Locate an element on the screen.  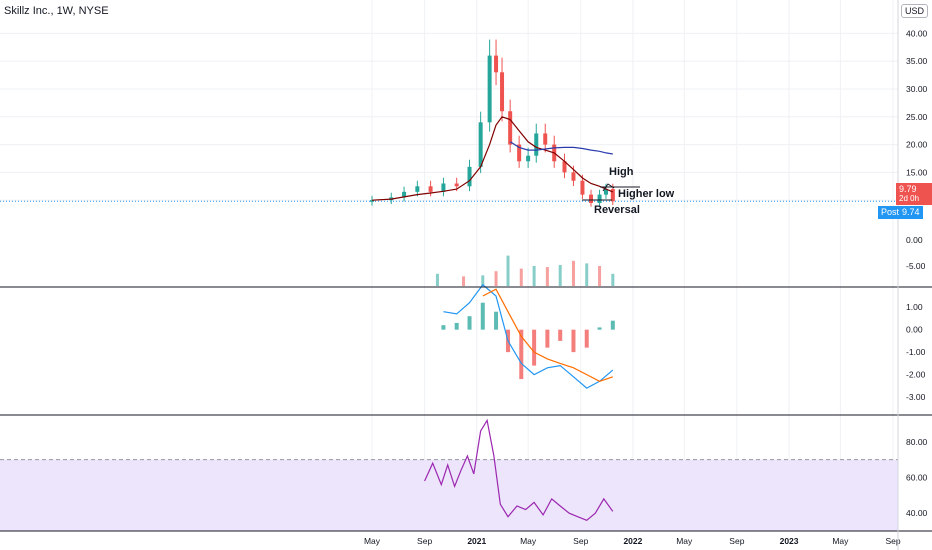
last-price-tag: 9.79 2d 0h is located at coordinates (914, 194).